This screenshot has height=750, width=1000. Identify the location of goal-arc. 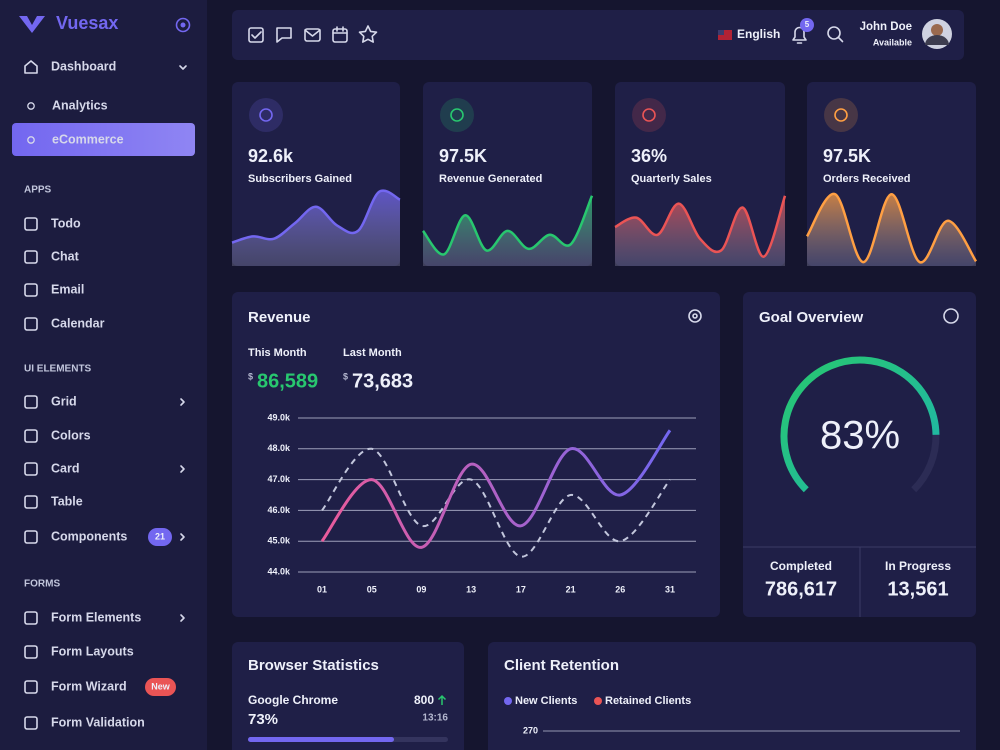
(860, 424).